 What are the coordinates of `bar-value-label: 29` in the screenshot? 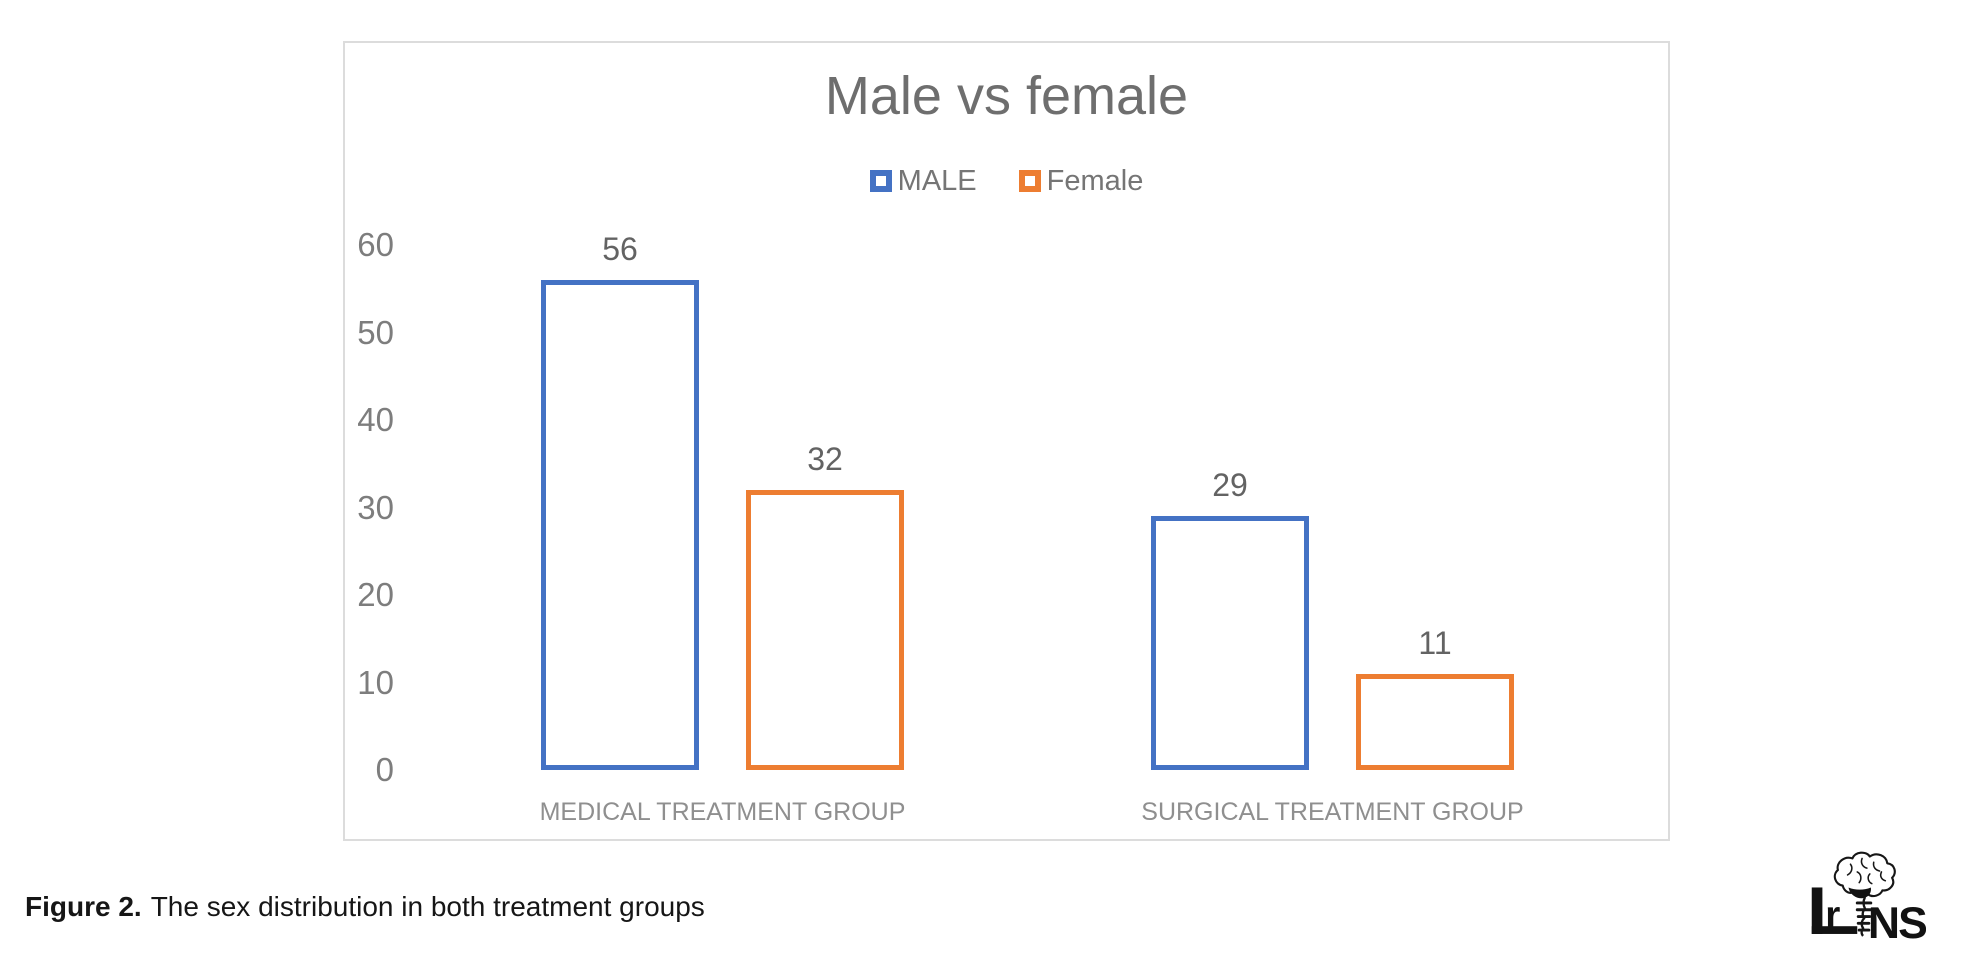 It's located at (1230, 485).